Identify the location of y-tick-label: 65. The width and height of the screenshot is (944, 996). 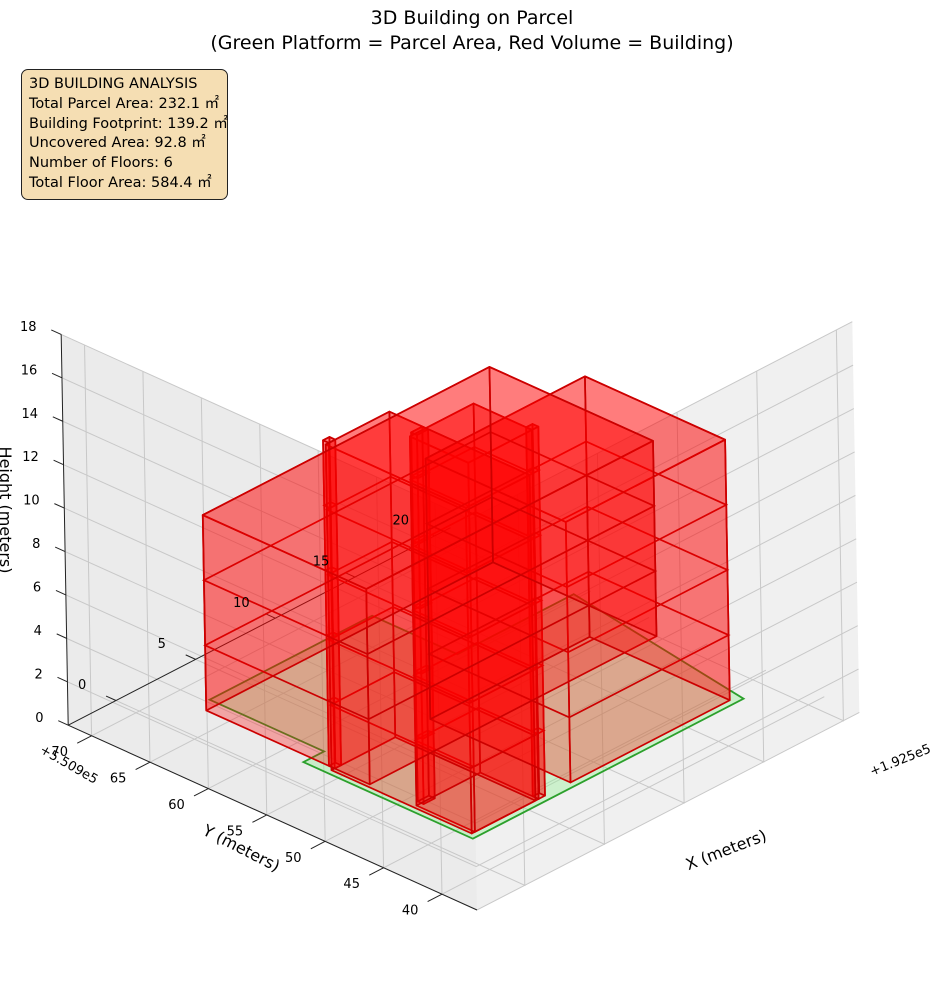
(118, 779).